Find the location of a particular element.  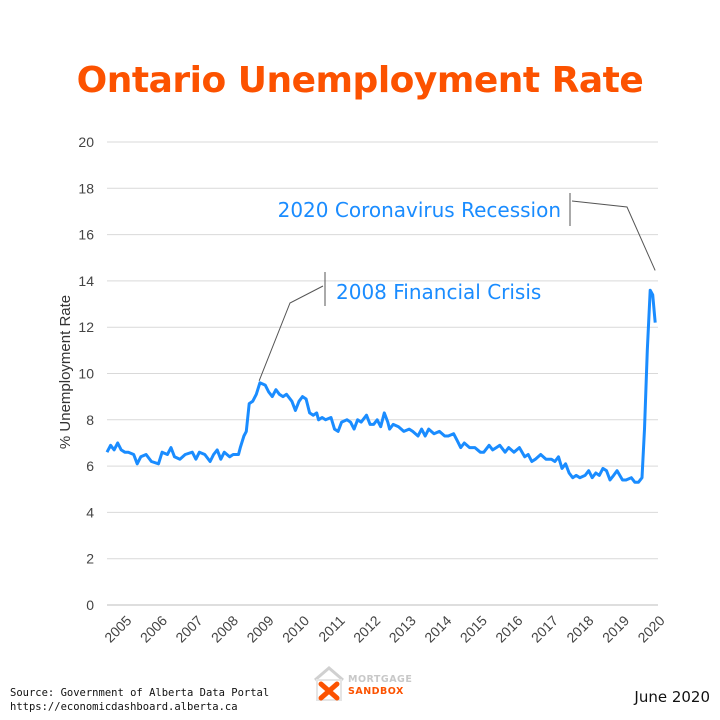

y-tick-label: 10 is located at coordinates (86, 374).